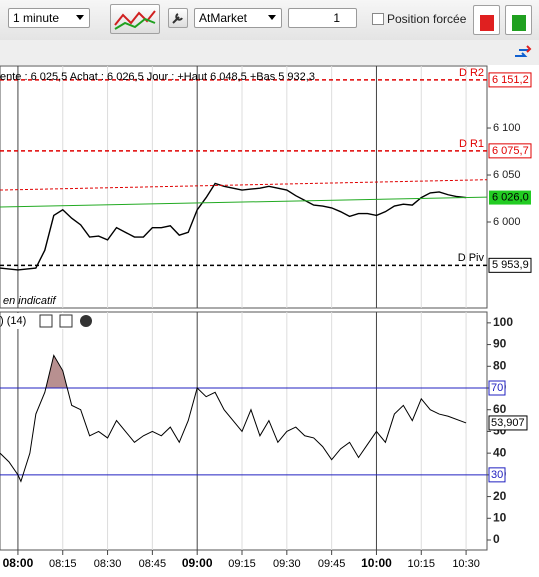  Describe the element at coordinates (242, 564) in the screenshot. I see `x-tick-label: 09:15` at that location.